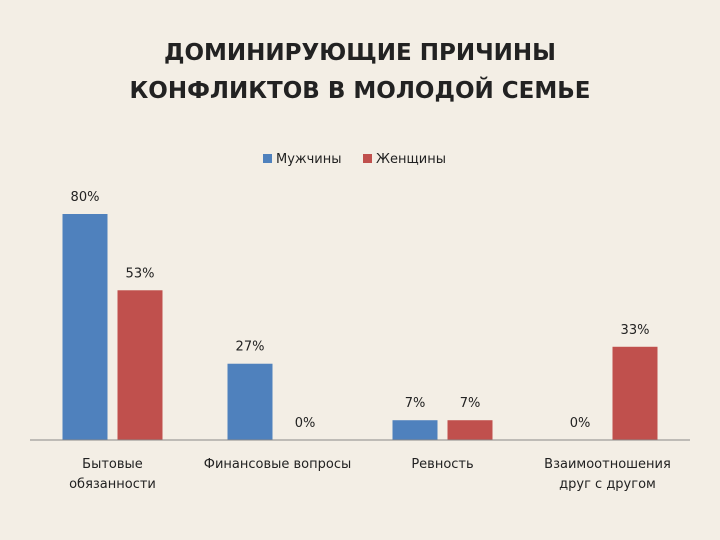 This screenshot has height=540, width=720. What do you see at coordinates (85, 327) in the screenshot?
I see `bar-1-men` at bounding box center [85, 327].